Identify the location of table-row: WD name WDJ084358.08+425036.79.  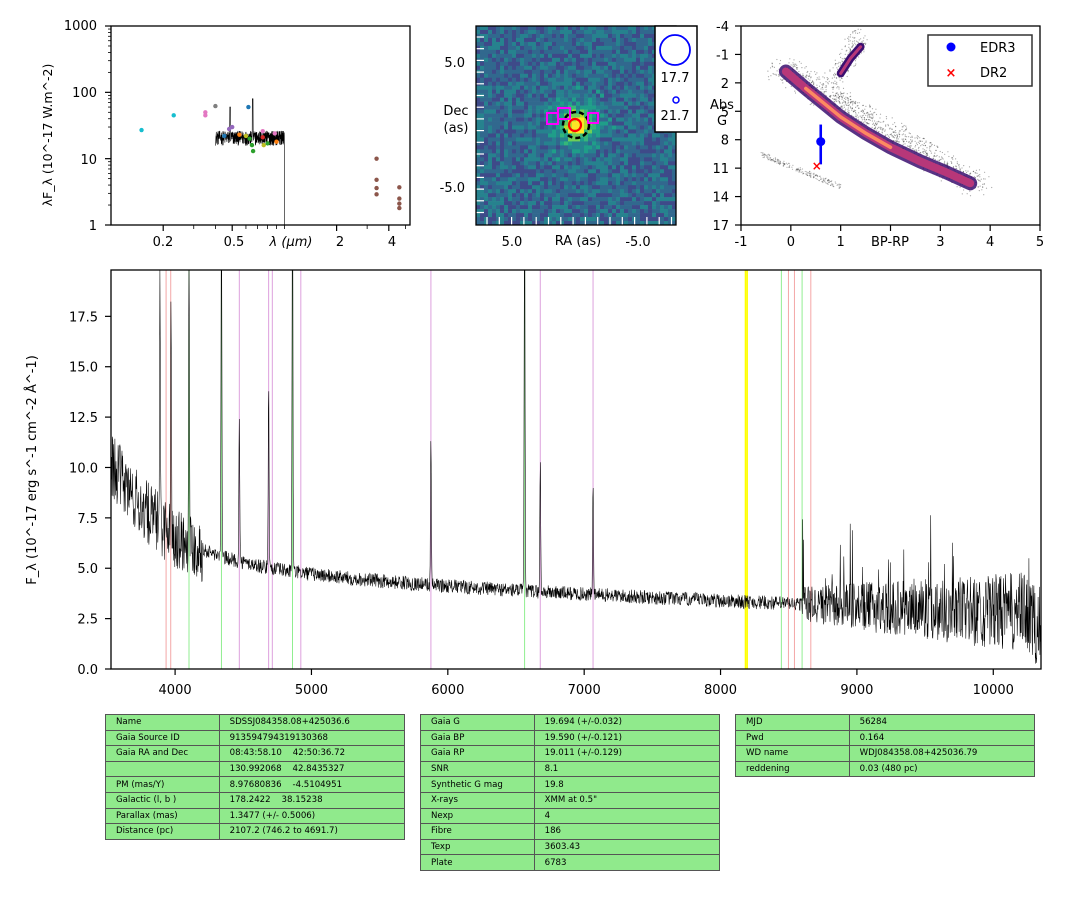
(885, 753).